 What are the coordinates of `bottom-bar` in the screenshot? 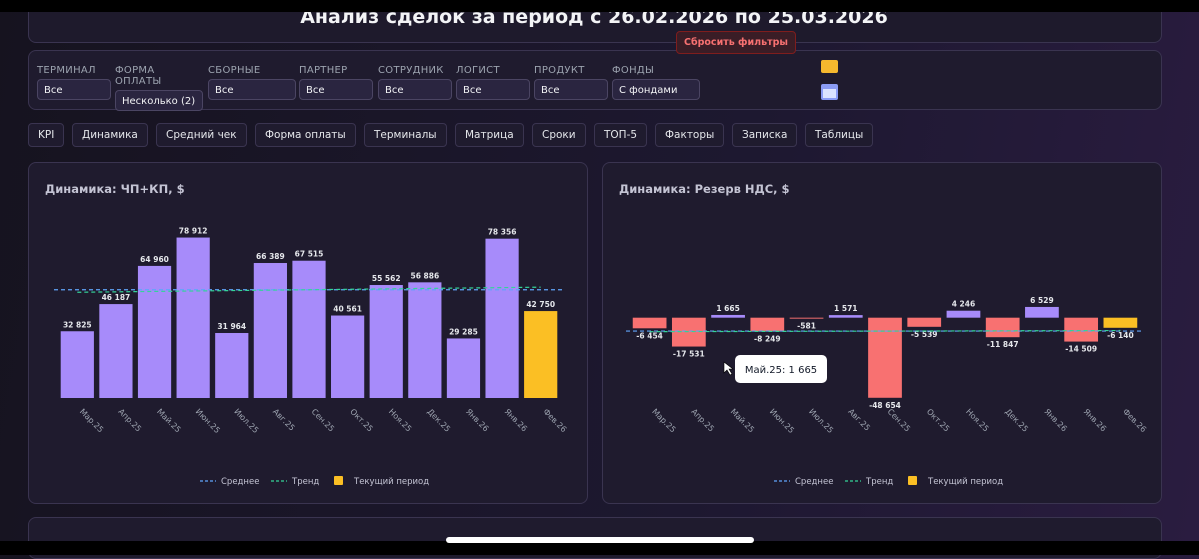 It's located at (599, 548).